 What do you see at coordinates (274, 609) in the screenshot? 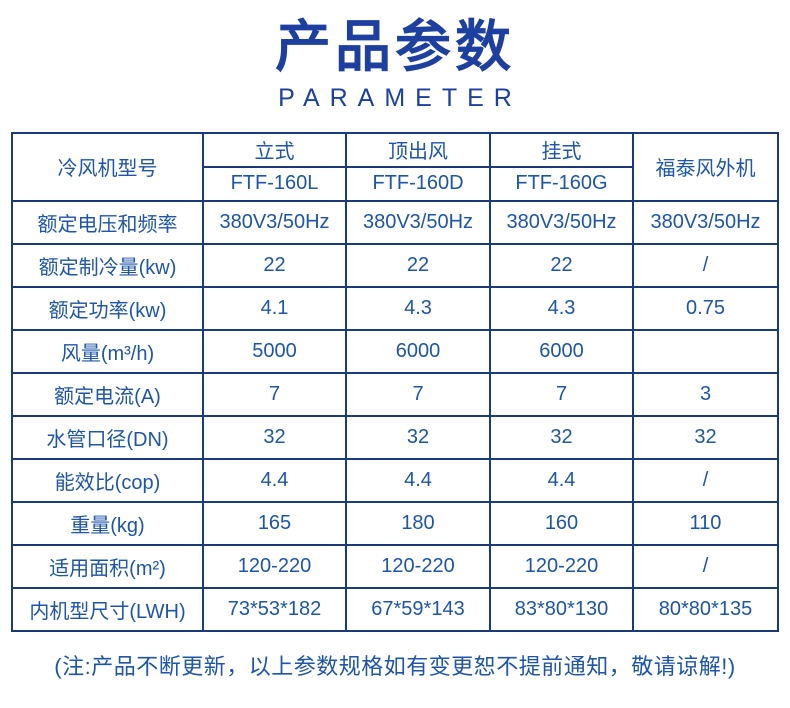
I see `param-cell: 73*53*182` at bounding box center [274, 609].